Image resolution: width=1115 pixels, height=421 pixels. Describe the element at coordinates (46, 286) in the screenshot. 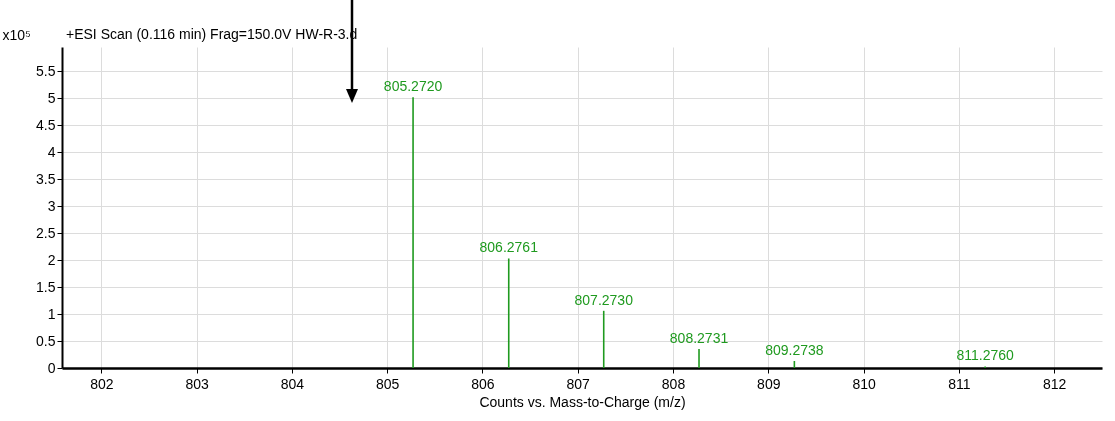

I see `y-tick-label: 1.5` at that location.